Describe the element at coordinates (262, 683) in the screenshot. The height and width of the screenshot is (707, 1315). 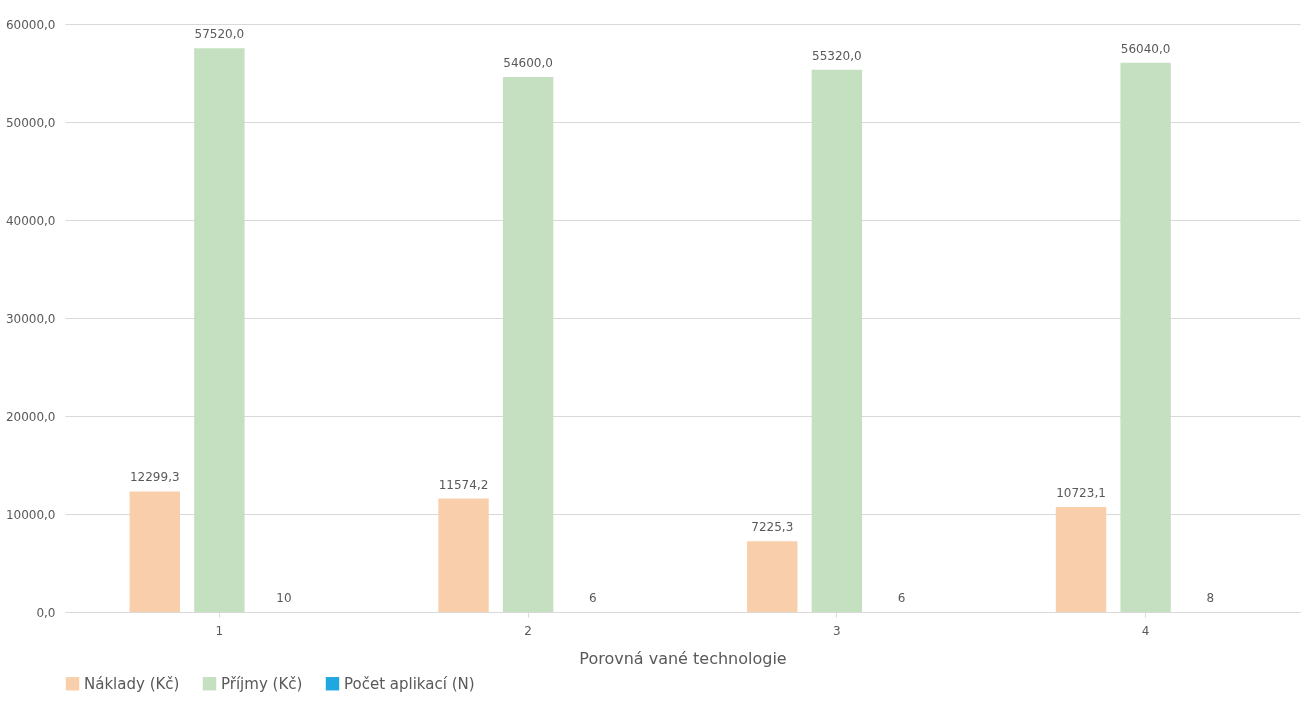
I see `legend-label: Příjmy (Kč)` at that location.